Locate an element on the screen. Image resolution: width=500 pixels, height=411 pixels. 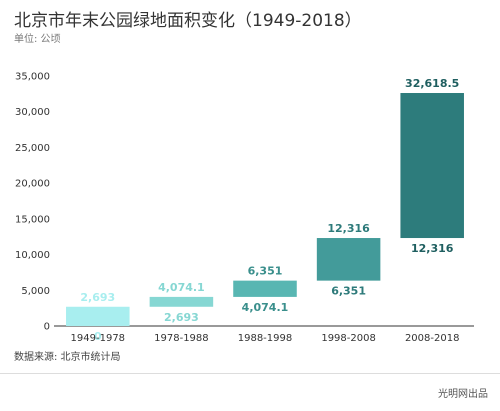
data-label-end: 12,316 is located at coordinates (348, 228).